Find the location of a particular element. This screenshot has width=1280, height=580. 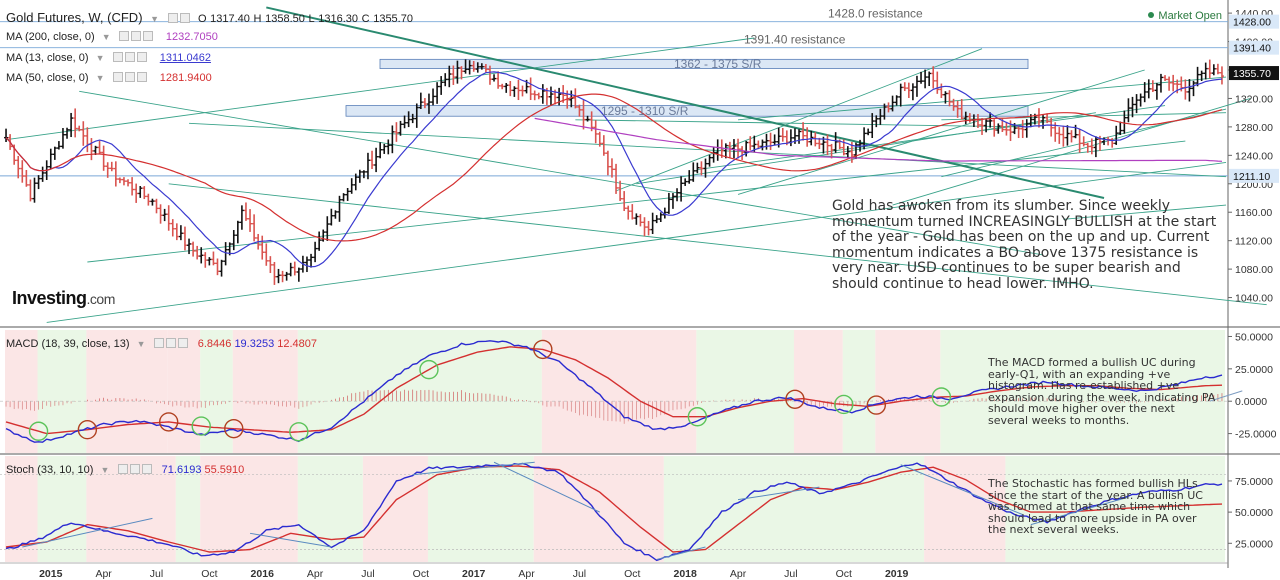

header-row-stoch: Stoch (33, 10, 10) ▼ 71.6193 55.5910 is located at coordinates (125, 470).